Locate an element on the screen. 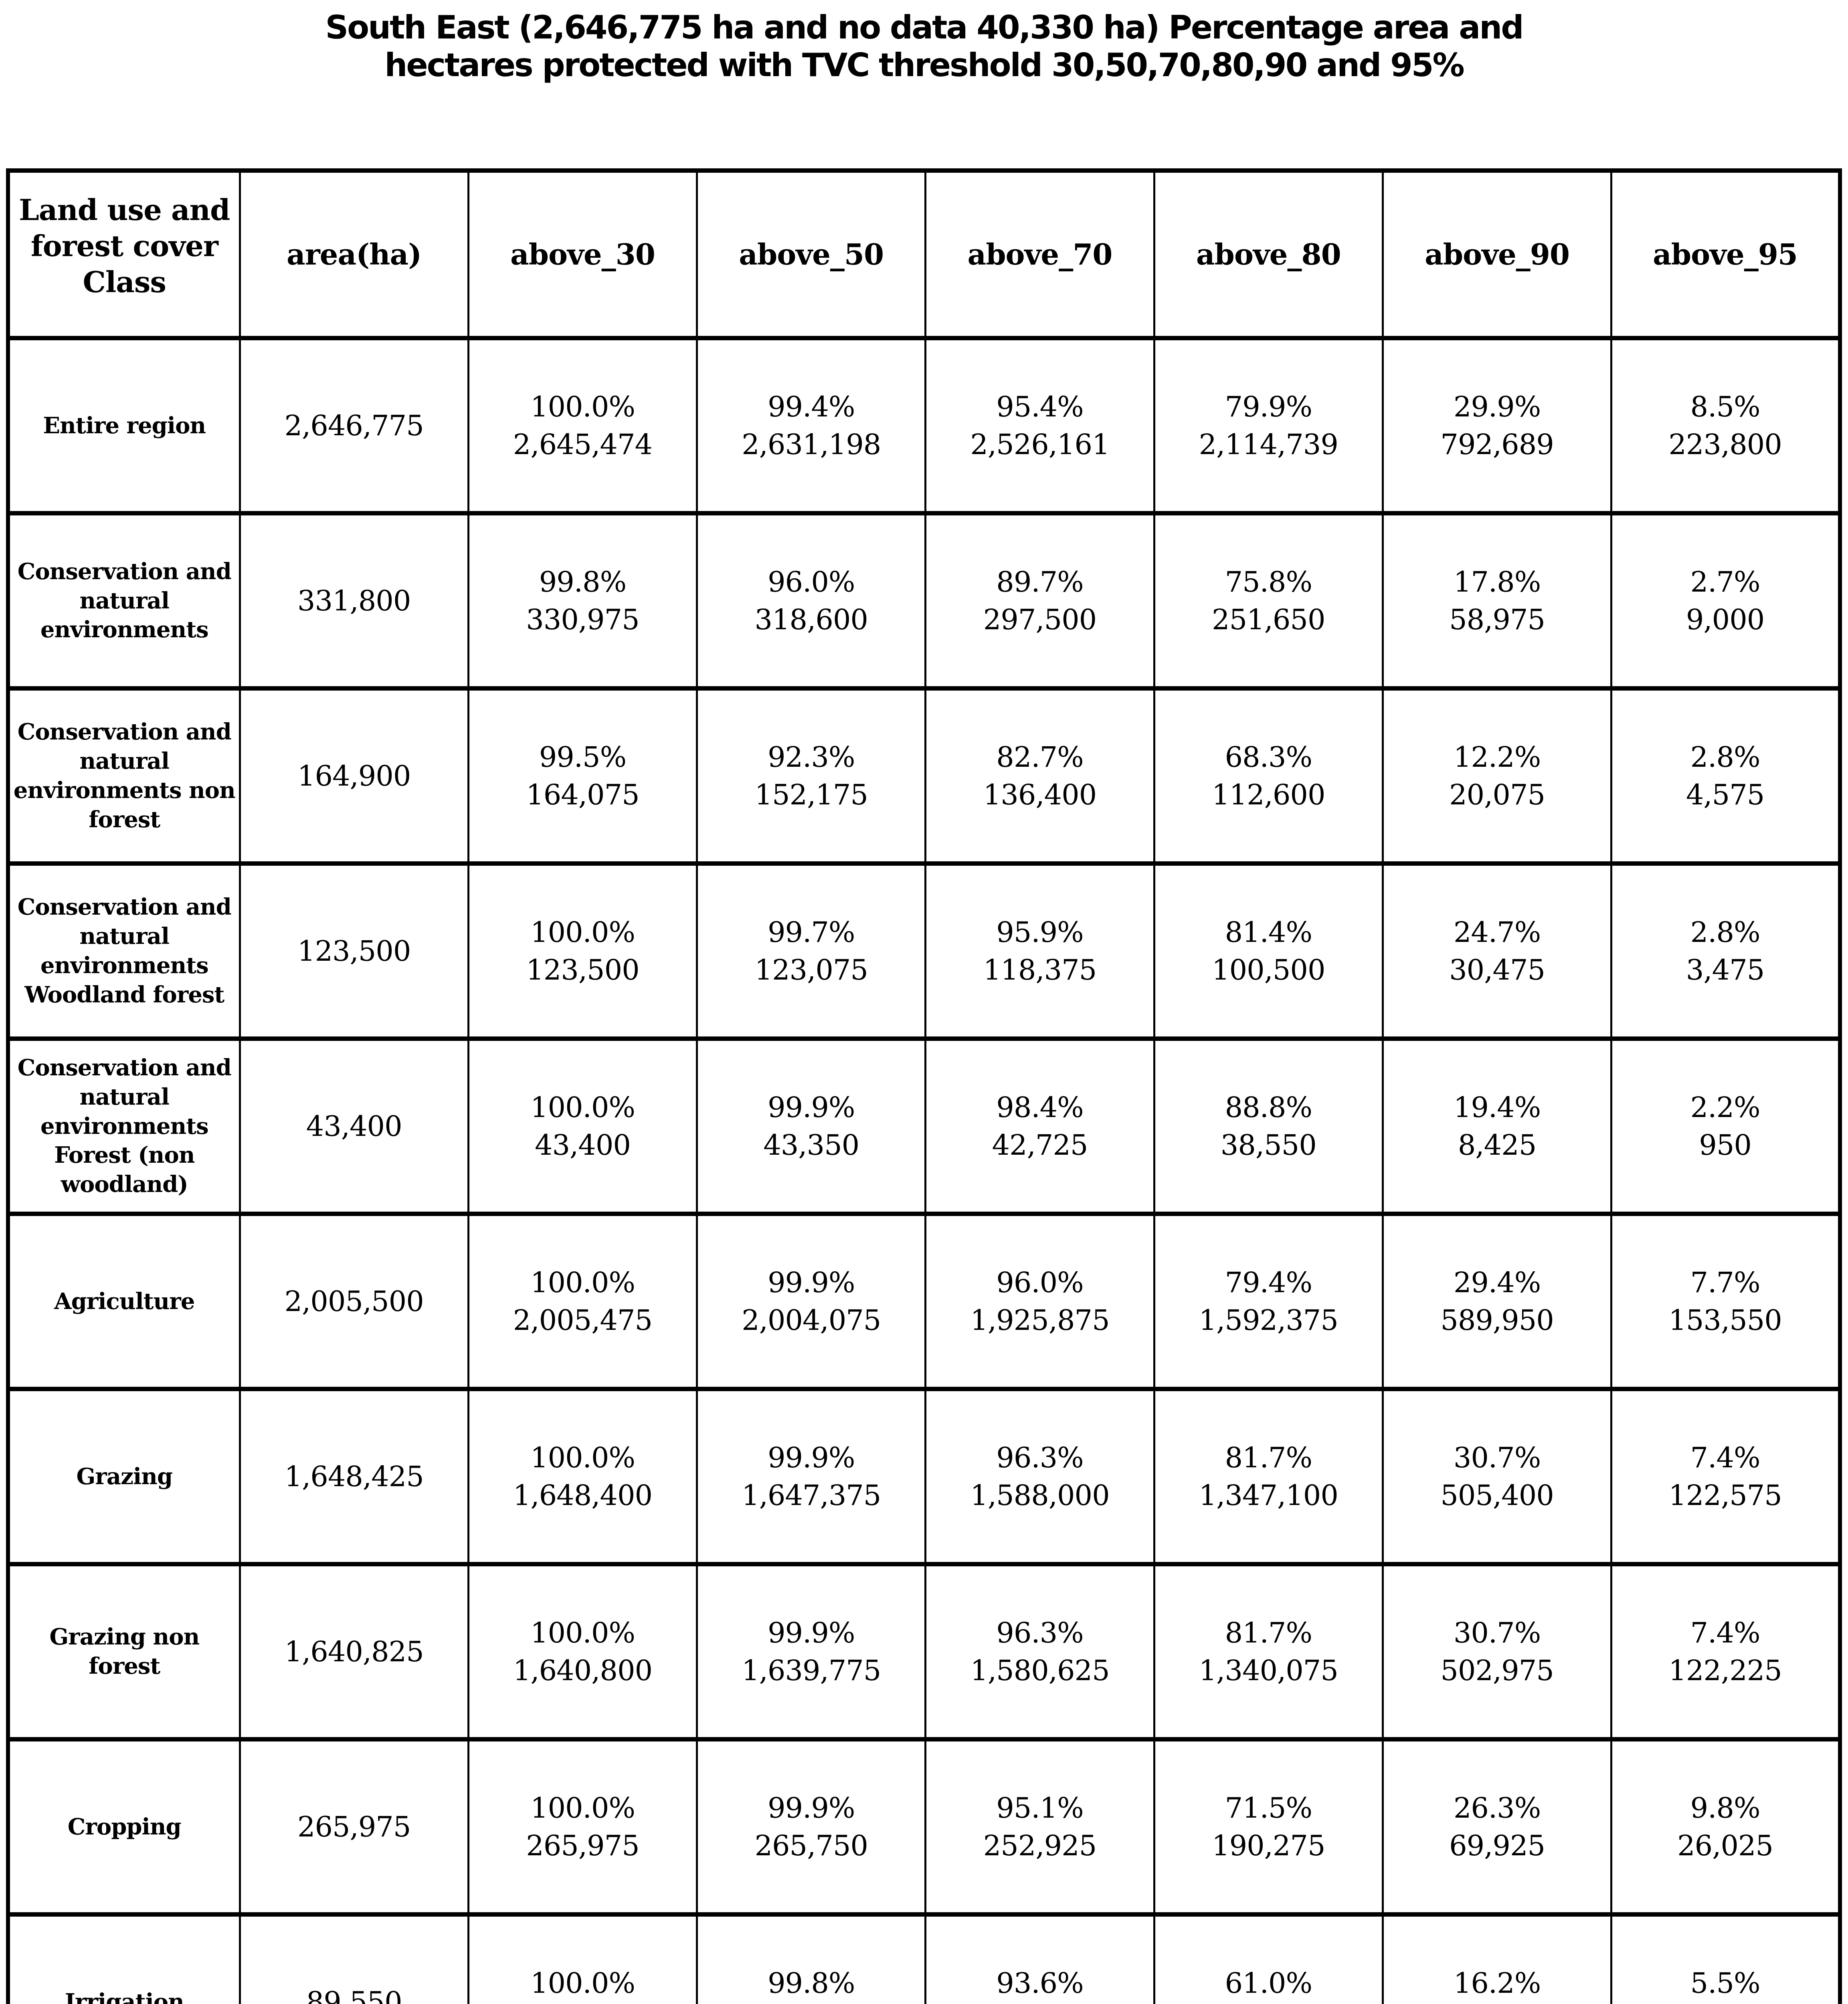 The width and height of the screenshot is (1848, 2004). value-cell: 99.8% 330,975 is located at coordinates (582, 601).